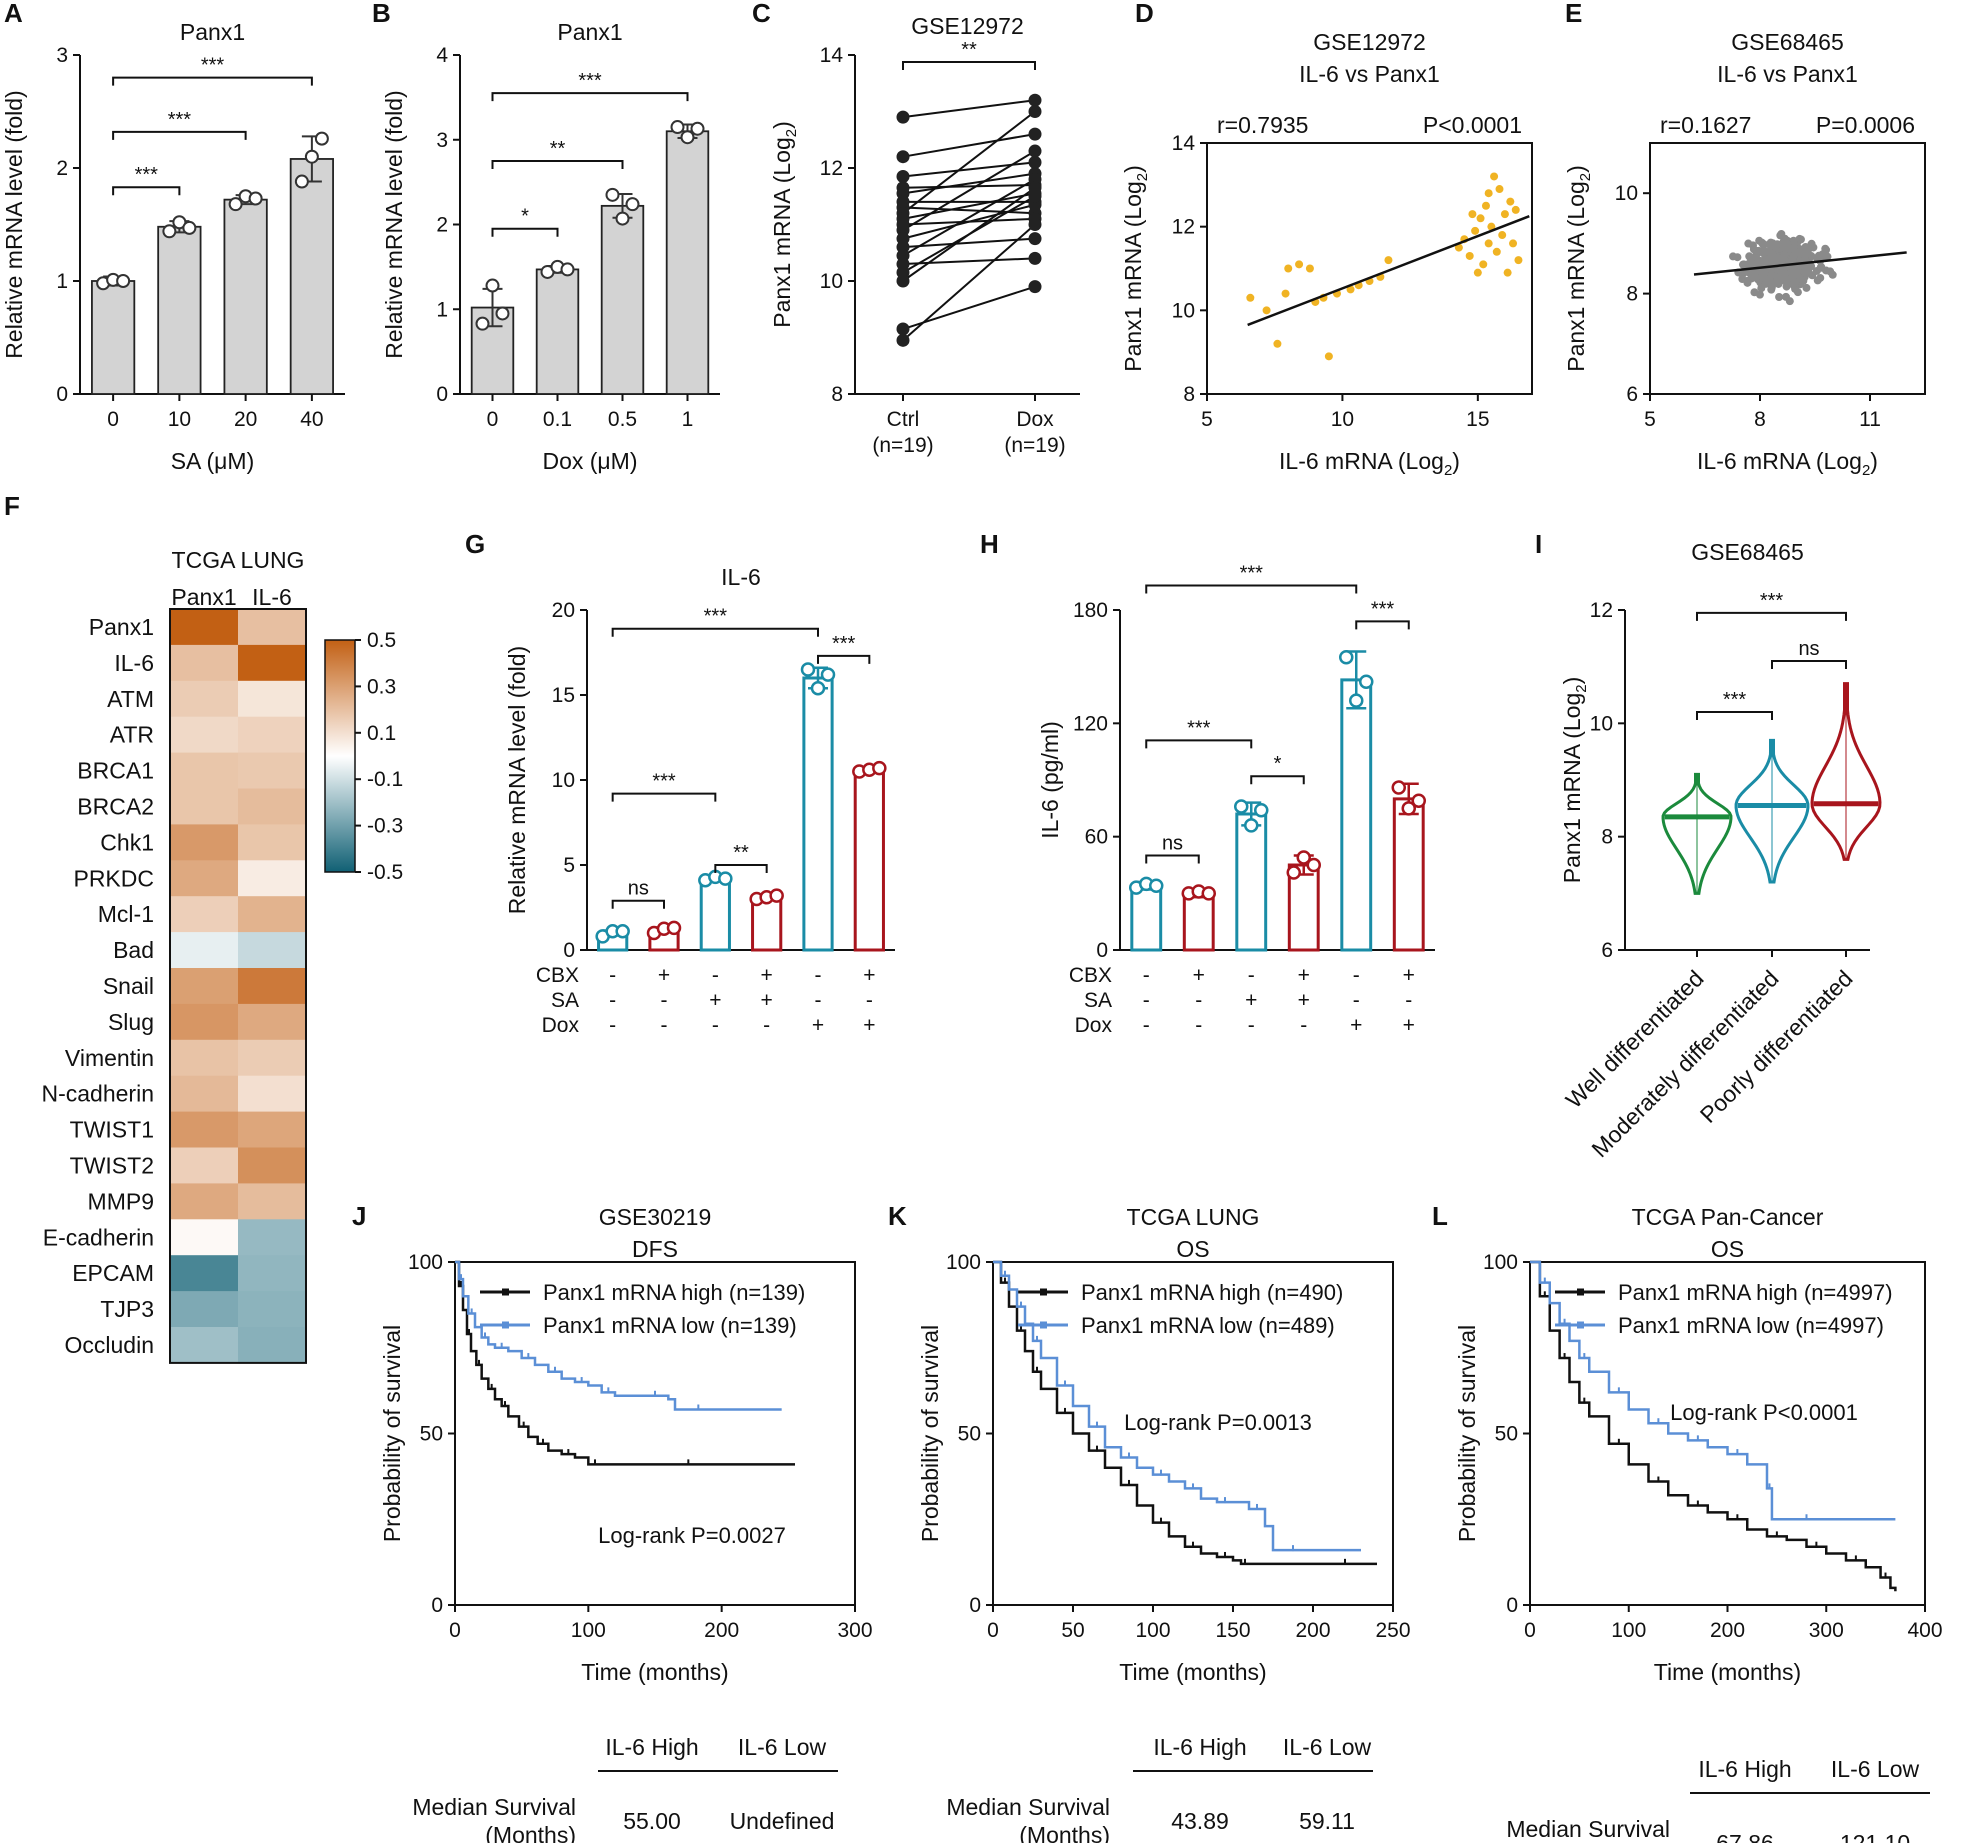 The width and height of the screenshot is (1975, 1843). I want to click on x-axis-label: IL-6 mRNA (Log2), so click(1787, 463).